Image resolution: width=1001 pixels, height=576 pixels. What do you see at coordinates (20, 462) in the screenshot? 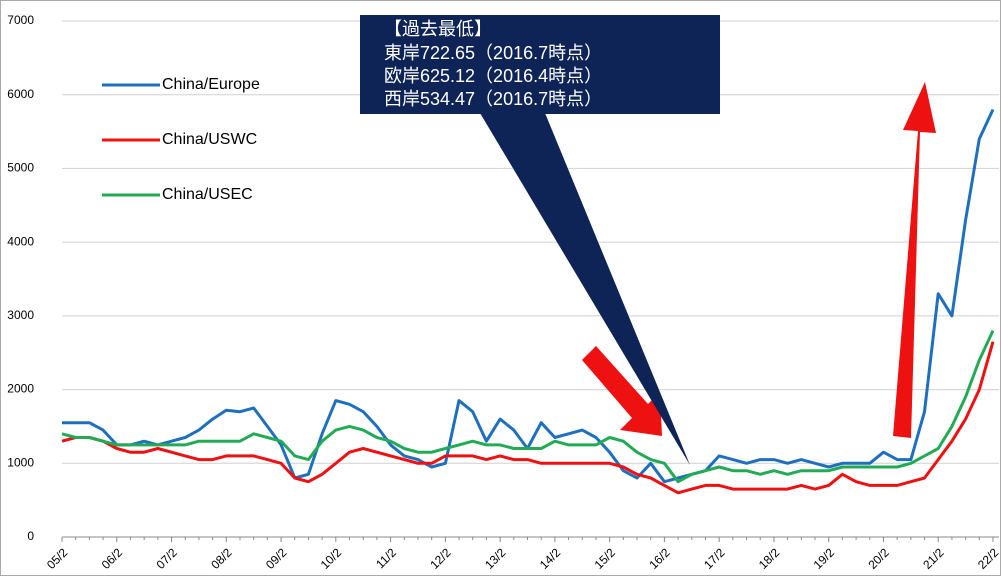
I see `y-tick-label: 1000` at bounding box center [20, 462].